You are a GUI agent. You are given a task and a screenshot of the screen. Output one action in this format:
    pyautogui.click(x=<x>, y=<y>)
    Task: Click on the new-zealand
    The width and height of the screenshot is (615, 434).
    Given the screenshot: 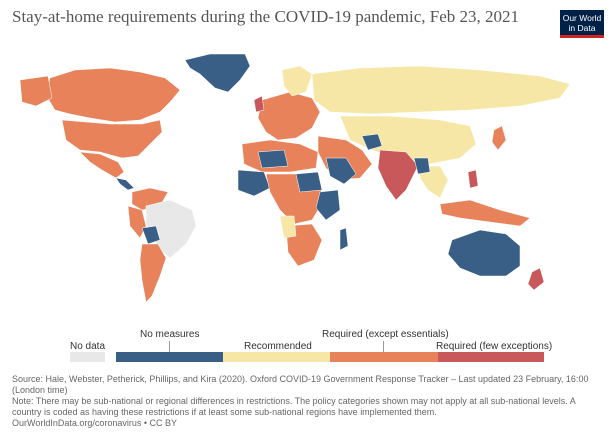 What is the action you would take?
    pyautogui.click(x=536, y=279)
    